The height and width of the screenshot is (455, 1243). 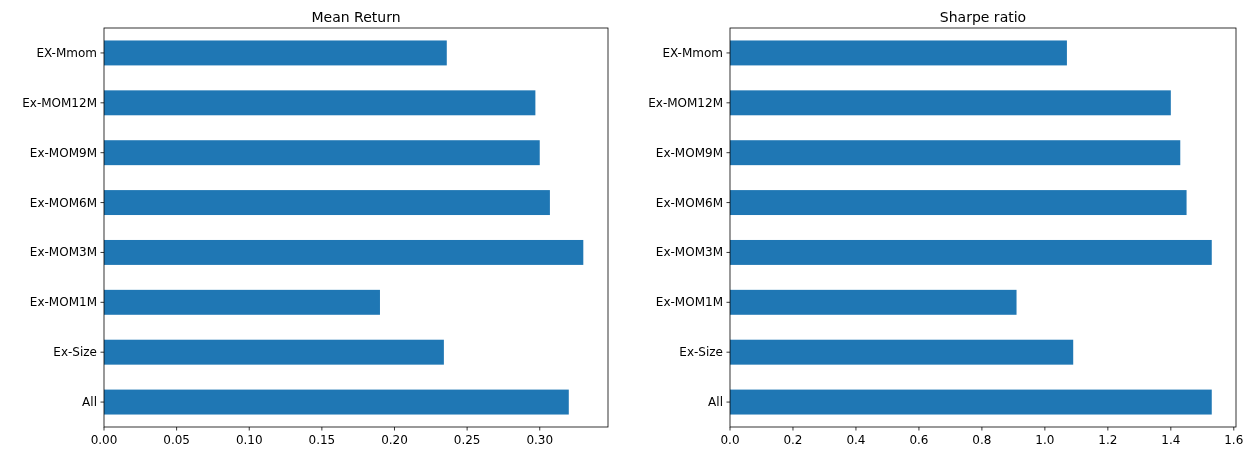 What do you see at coordinates (249, 440) in the screenshot?
I see `x-tick-label: 0.10` at bounding box center [249, 440].